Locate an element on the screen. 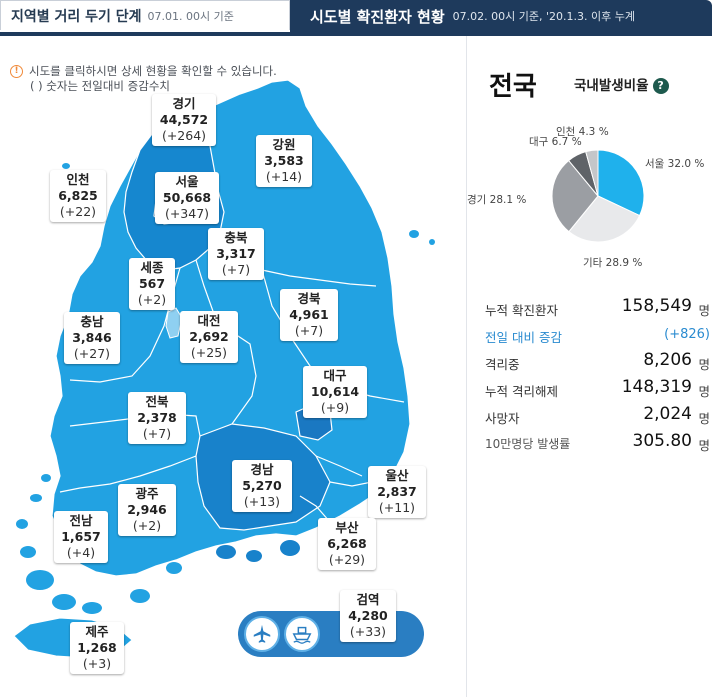 This screenshot has height=697, width=712. stat-value: 305.80 is located at coordinates (662, 441).